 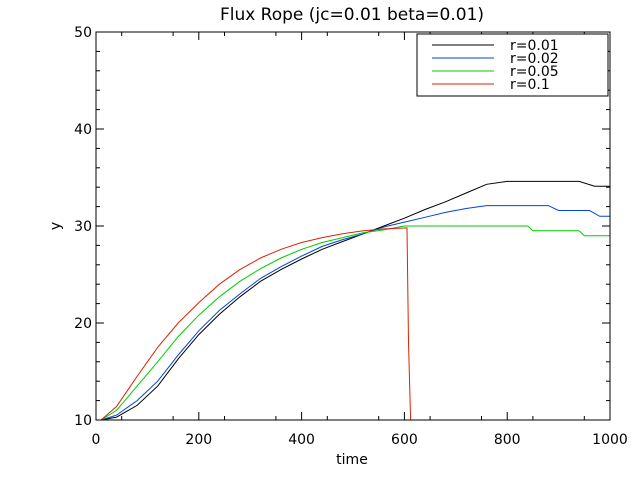 What do you see at coordinates (352, 460) in the screenshot?
I see `x-axis-label: time` at bounding box center [352, 460].